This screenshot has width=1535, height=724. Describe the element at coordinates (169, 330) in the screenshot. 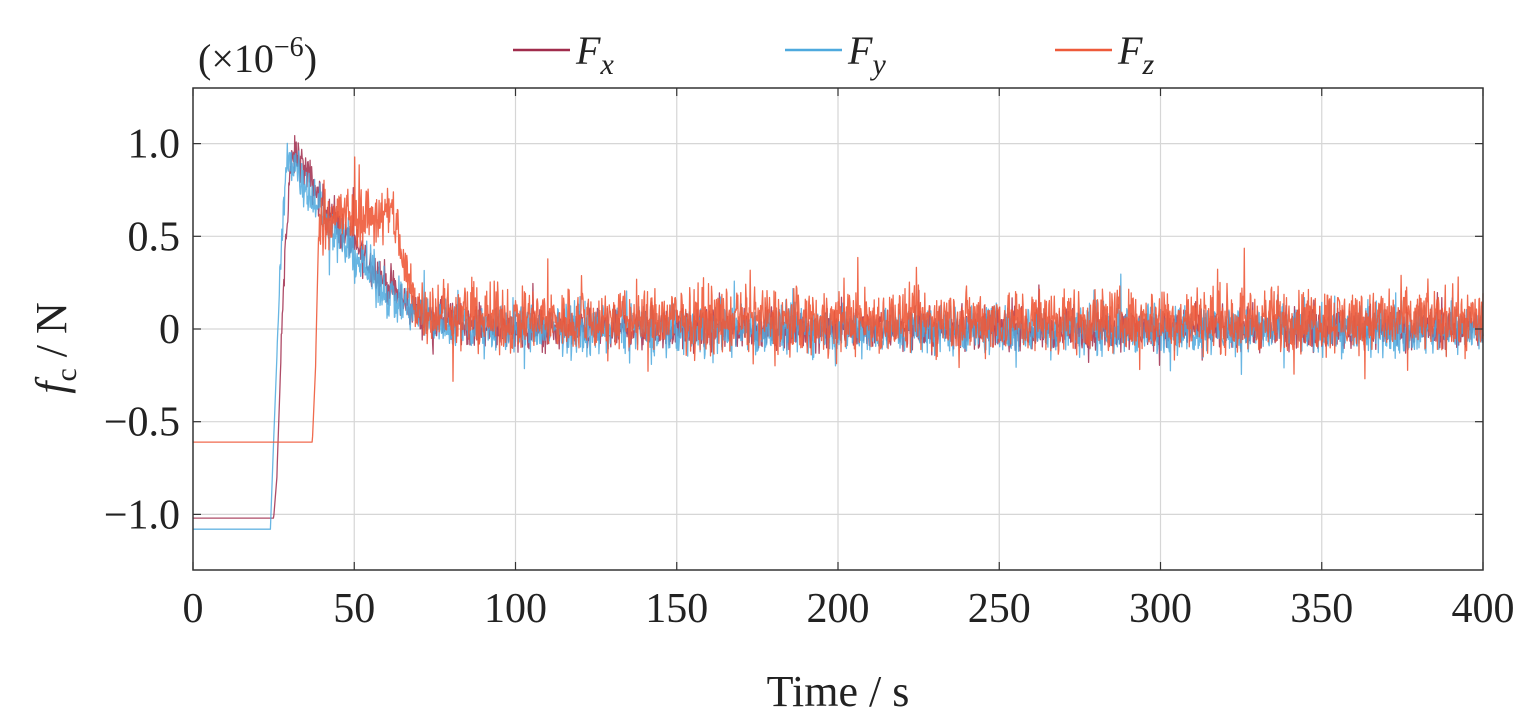

I see `y-tick-label: 0` at that location.